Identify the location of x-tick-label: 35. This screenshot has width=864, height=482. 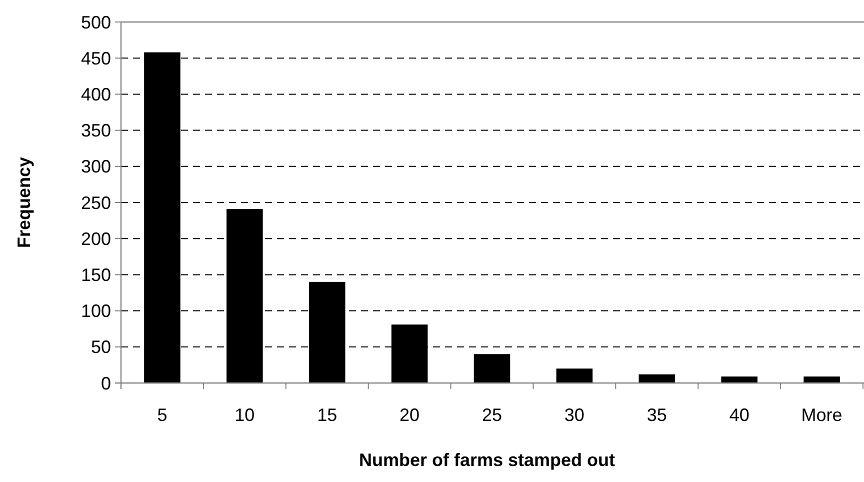
(656, 415).